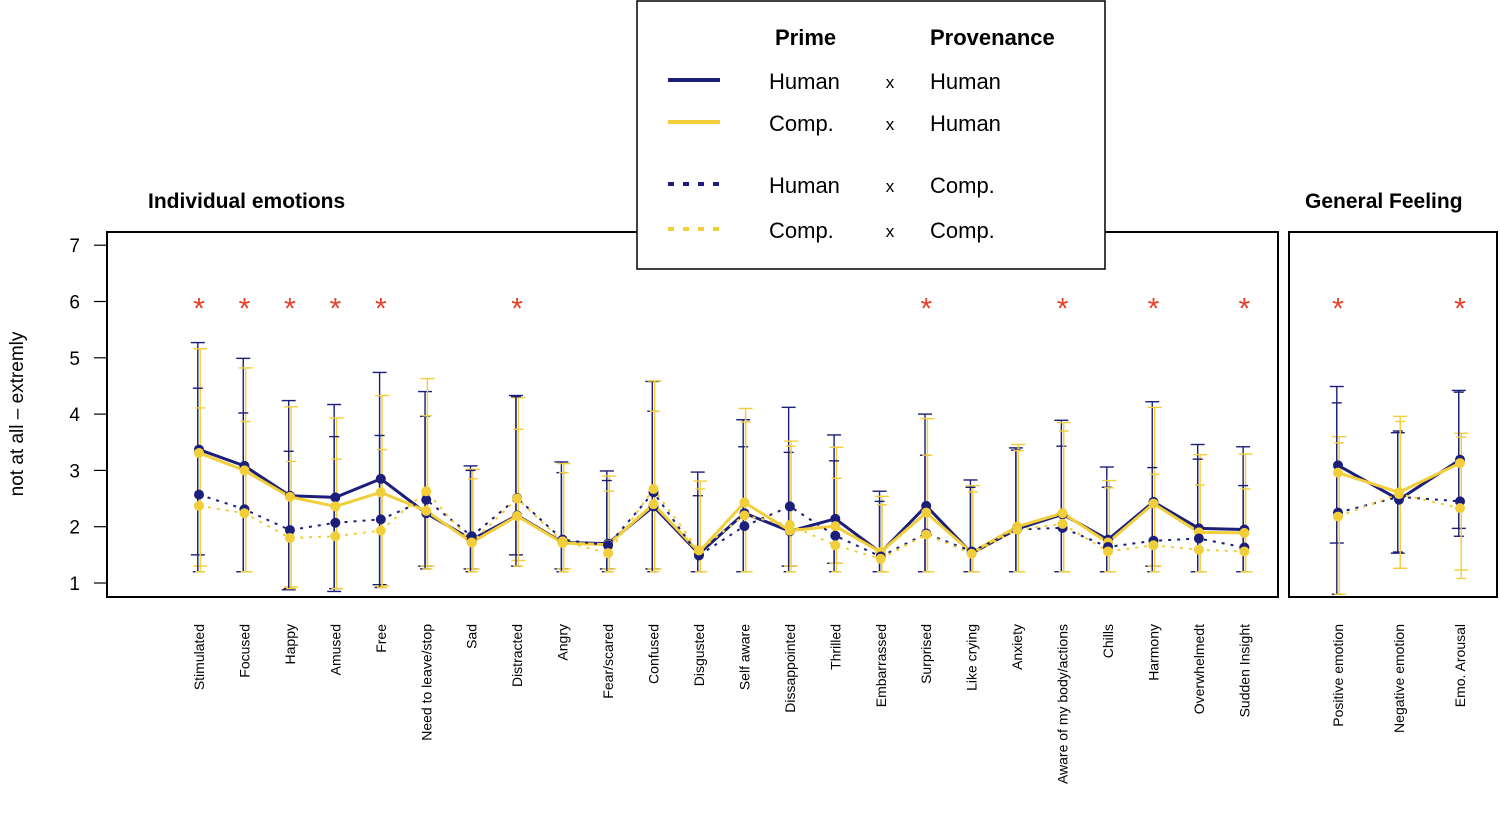  Describe the element at coordinates (699, 655) in the screenshot. I see `category-label: Disgusted` at that location.